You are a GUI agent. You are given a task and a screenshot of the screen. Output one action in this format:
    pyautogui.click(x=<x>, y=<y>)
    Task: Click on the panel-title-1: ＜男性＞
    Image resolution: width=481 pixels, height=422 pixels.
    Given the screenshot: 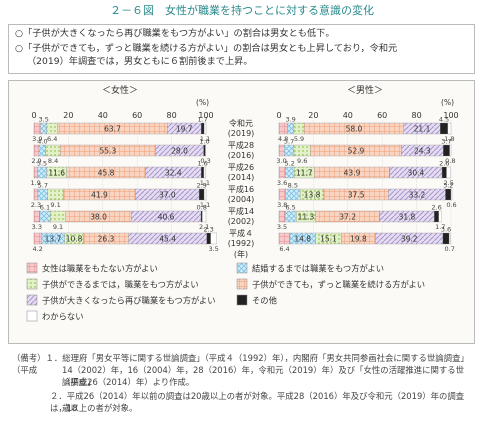 What is the action you would take?
    pyautogui.click(x=365, y=90)
    